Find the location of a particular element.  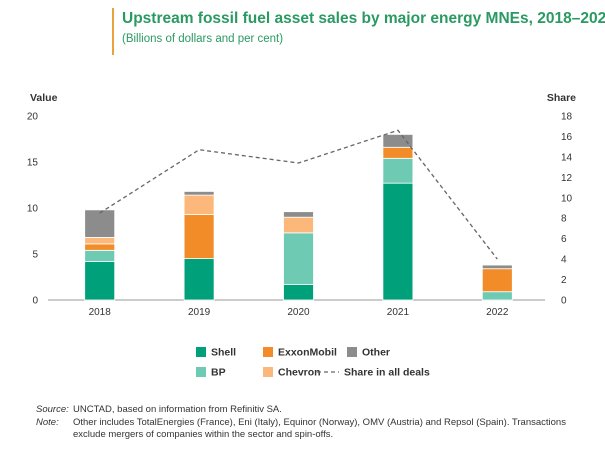

y-left-tick-label: 20 is located at coordinates (33, 117).